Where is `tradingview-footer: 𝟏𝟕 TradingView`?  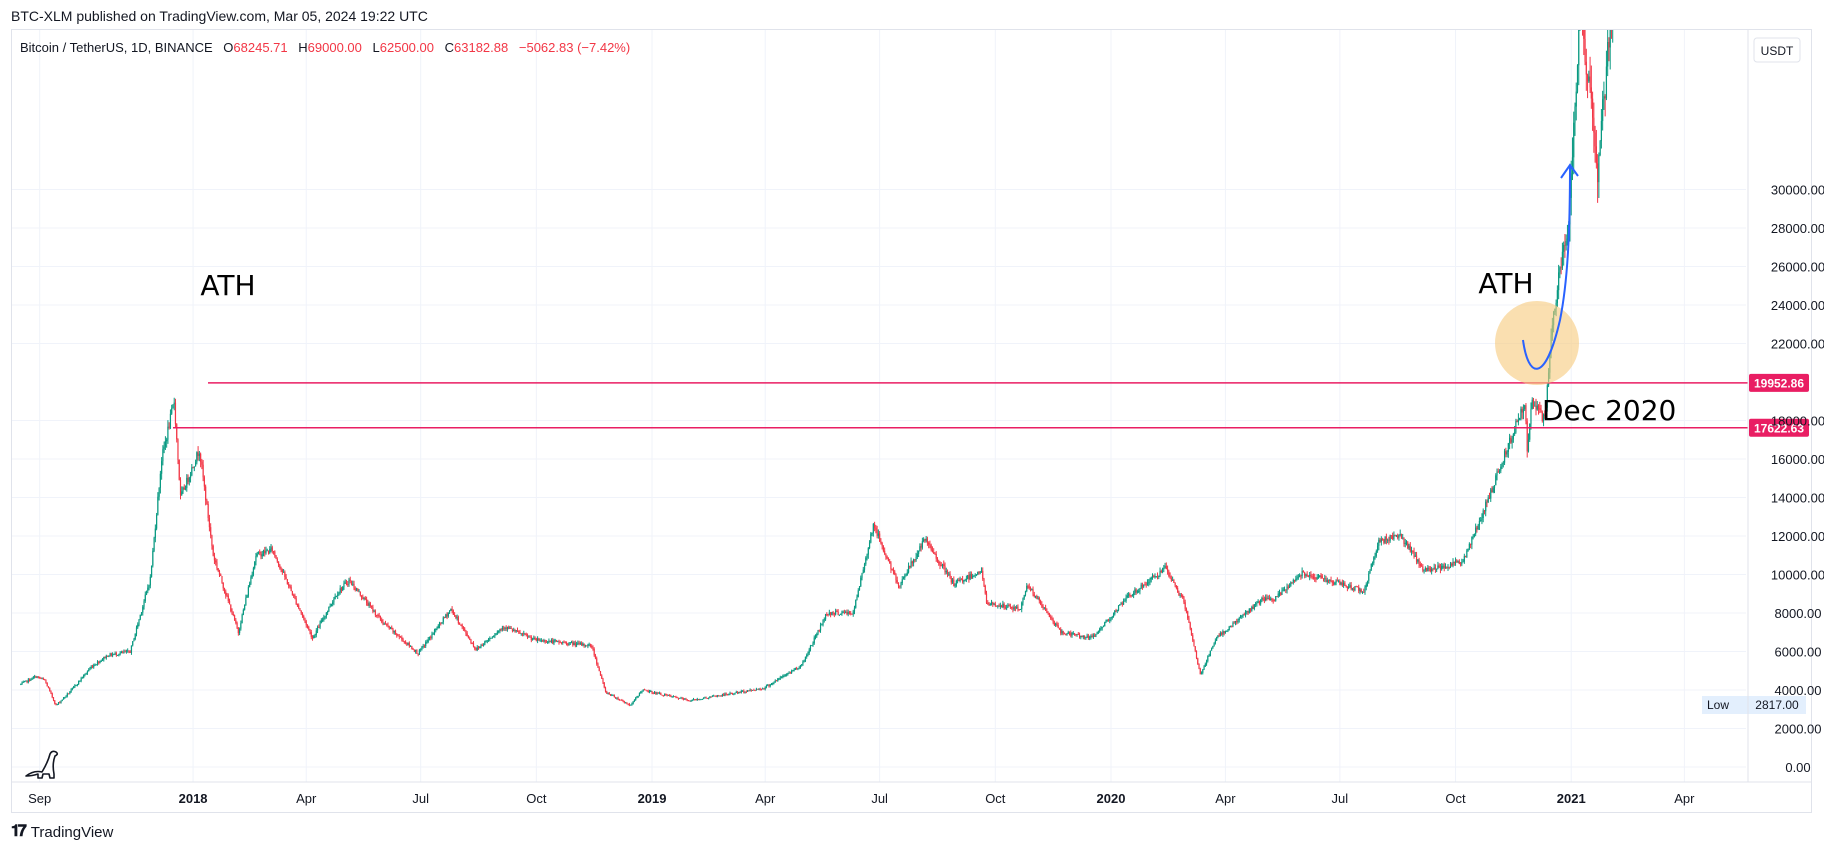 tradingview-footer: 𝟏𝟕 TradingView is located at coordinates (62, 832).